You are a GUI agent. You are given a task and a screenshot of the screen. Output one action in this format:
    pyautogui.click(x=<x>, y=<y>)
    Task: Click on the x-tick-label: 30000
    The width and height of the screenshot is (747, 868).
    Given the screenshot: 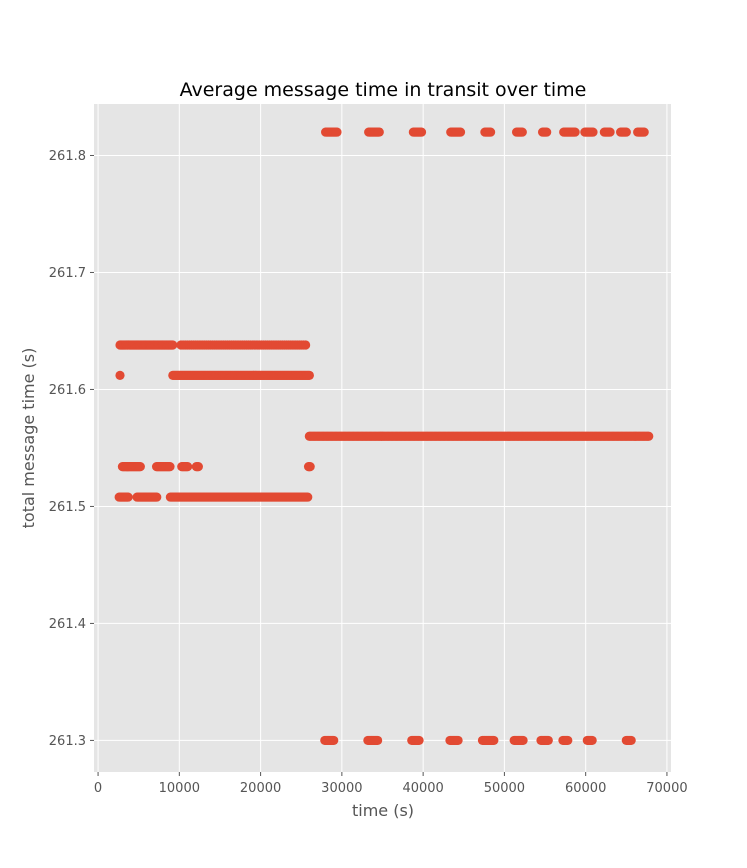 What is the action you would take?
    pyautogui.click(x=341, y=788)
    